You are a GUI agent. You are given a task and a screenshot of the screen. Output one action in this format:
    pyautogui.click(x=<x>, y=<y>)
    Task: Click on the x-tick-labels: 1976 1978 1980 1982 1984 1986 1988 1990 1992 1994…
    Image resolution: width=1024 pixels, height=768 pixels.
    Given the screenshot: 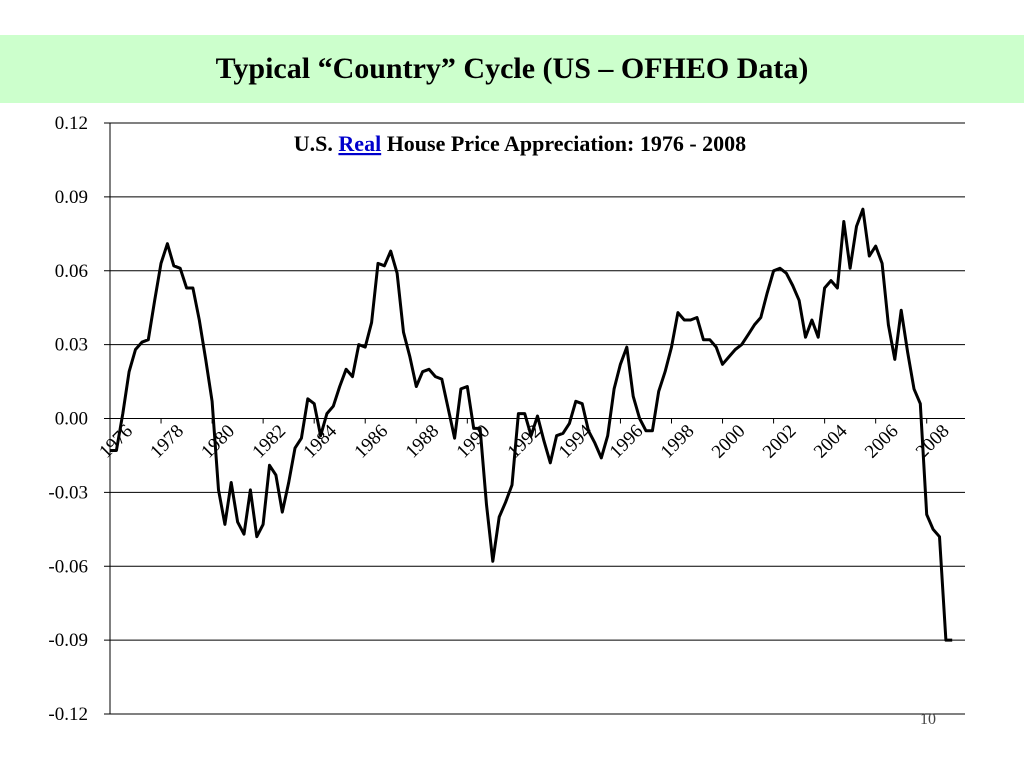 What is the action you would take?
    pyautogui.click(x=524, y=441)
    